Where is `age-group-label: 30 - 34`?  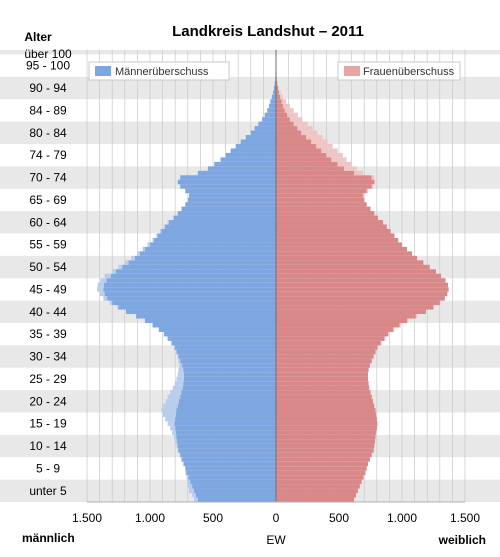
age-group-label: 30 - 34 is located at coordinates (48, 357).